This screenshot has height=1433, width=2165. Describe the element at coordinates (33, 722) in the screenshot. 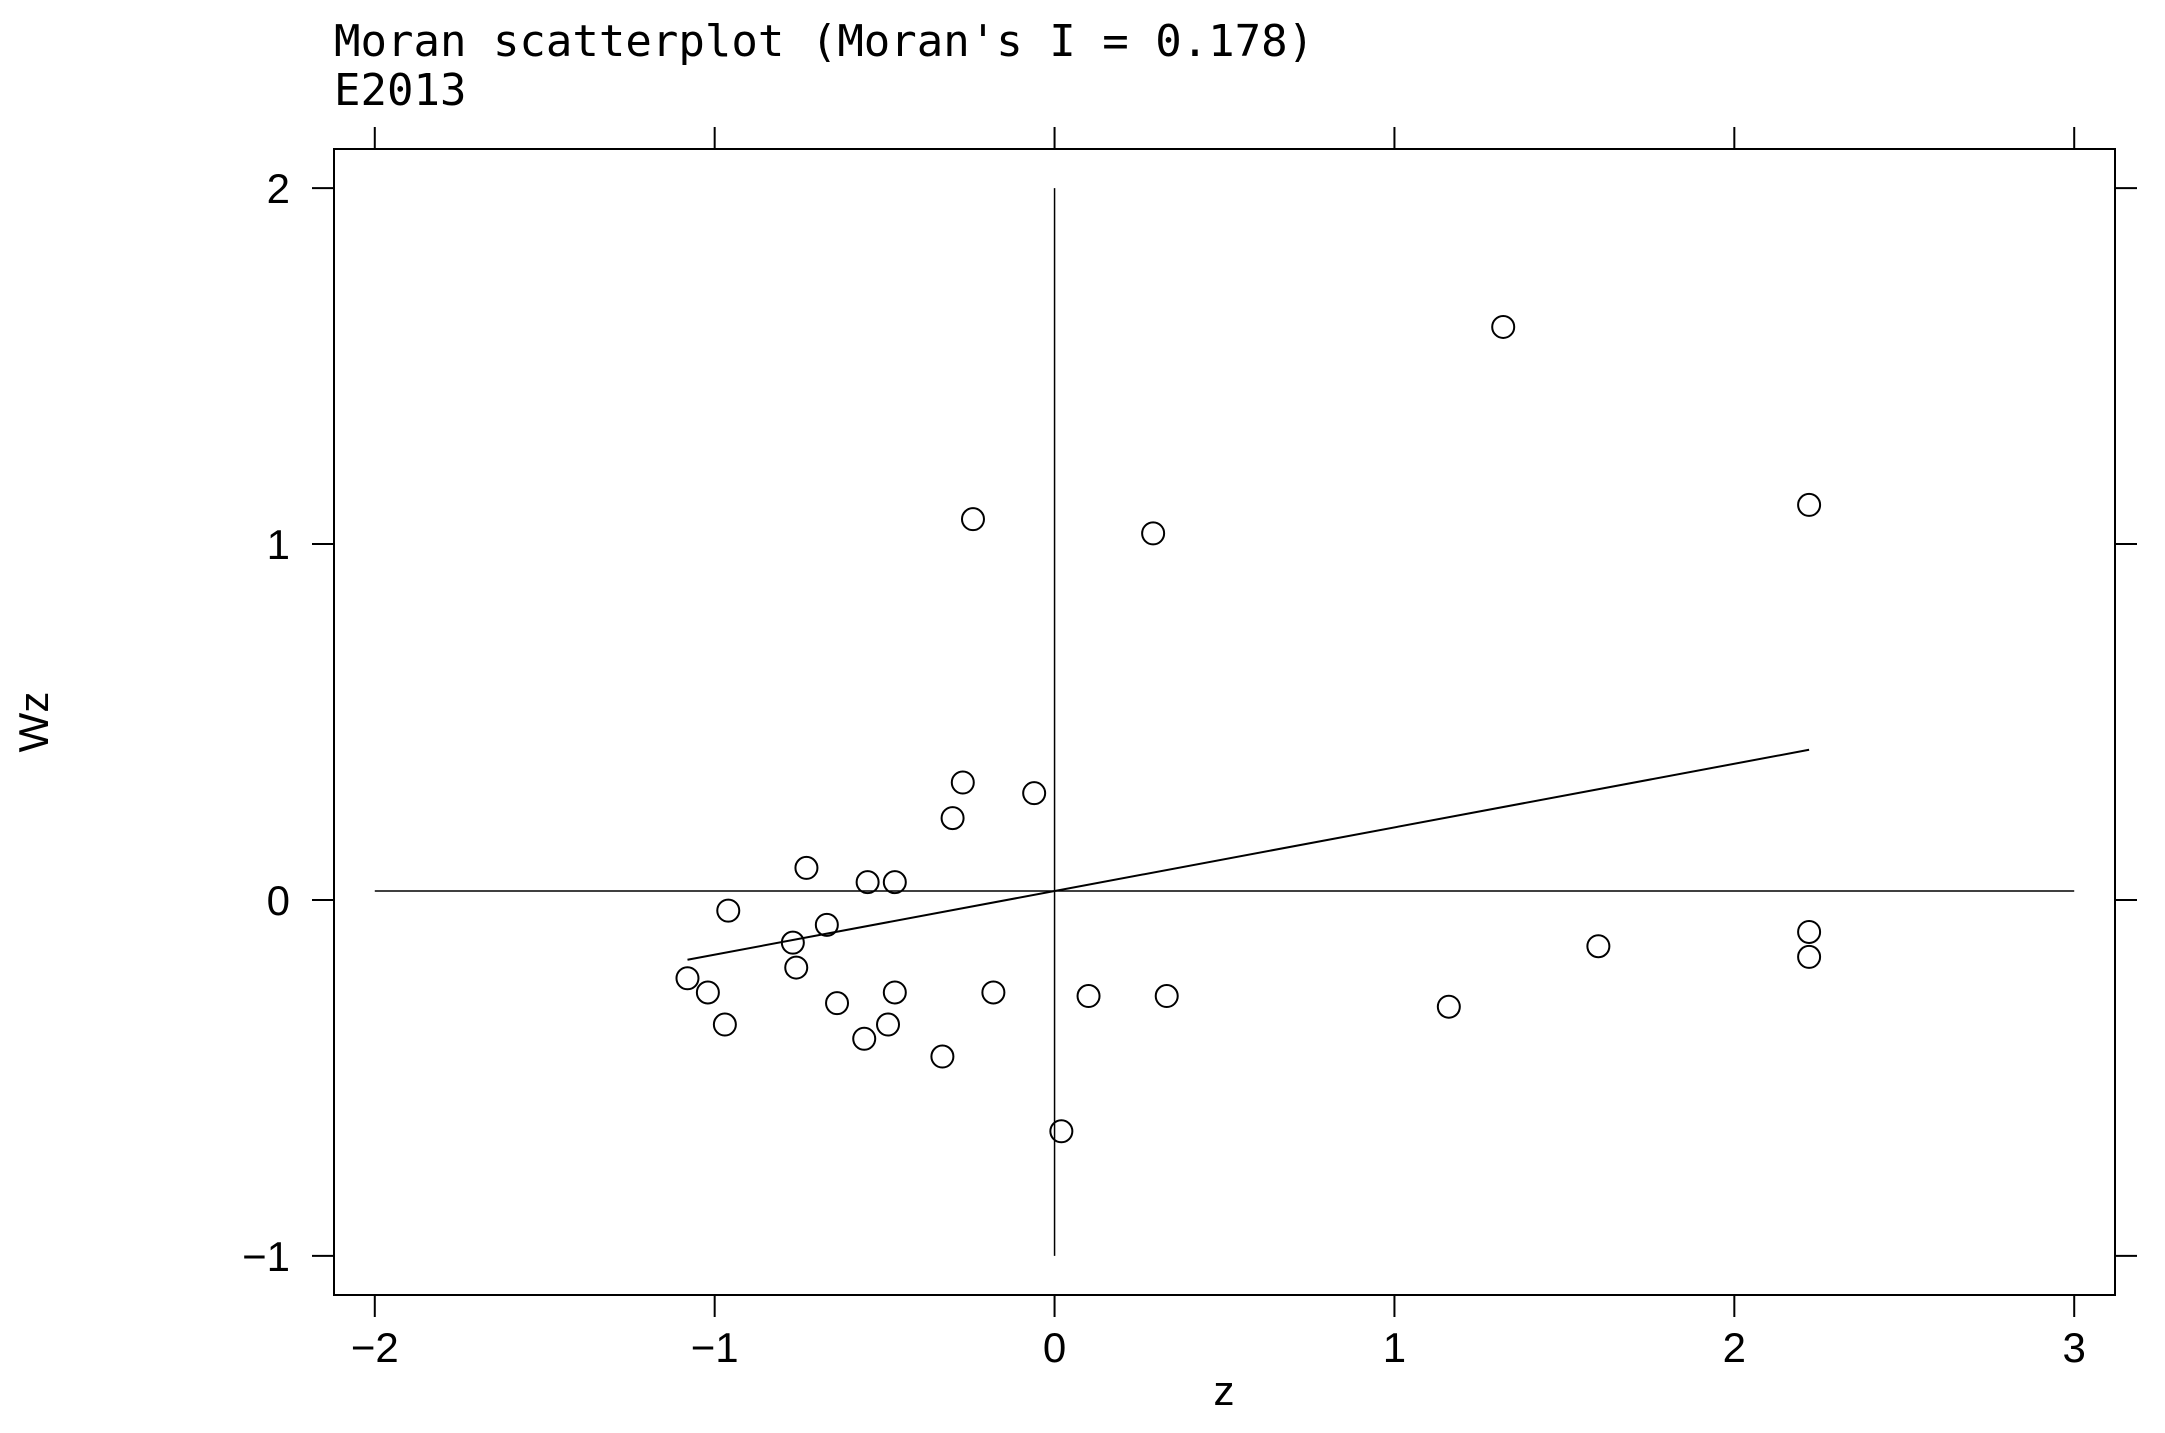

I see `y-axis-label: Wz` at that location.